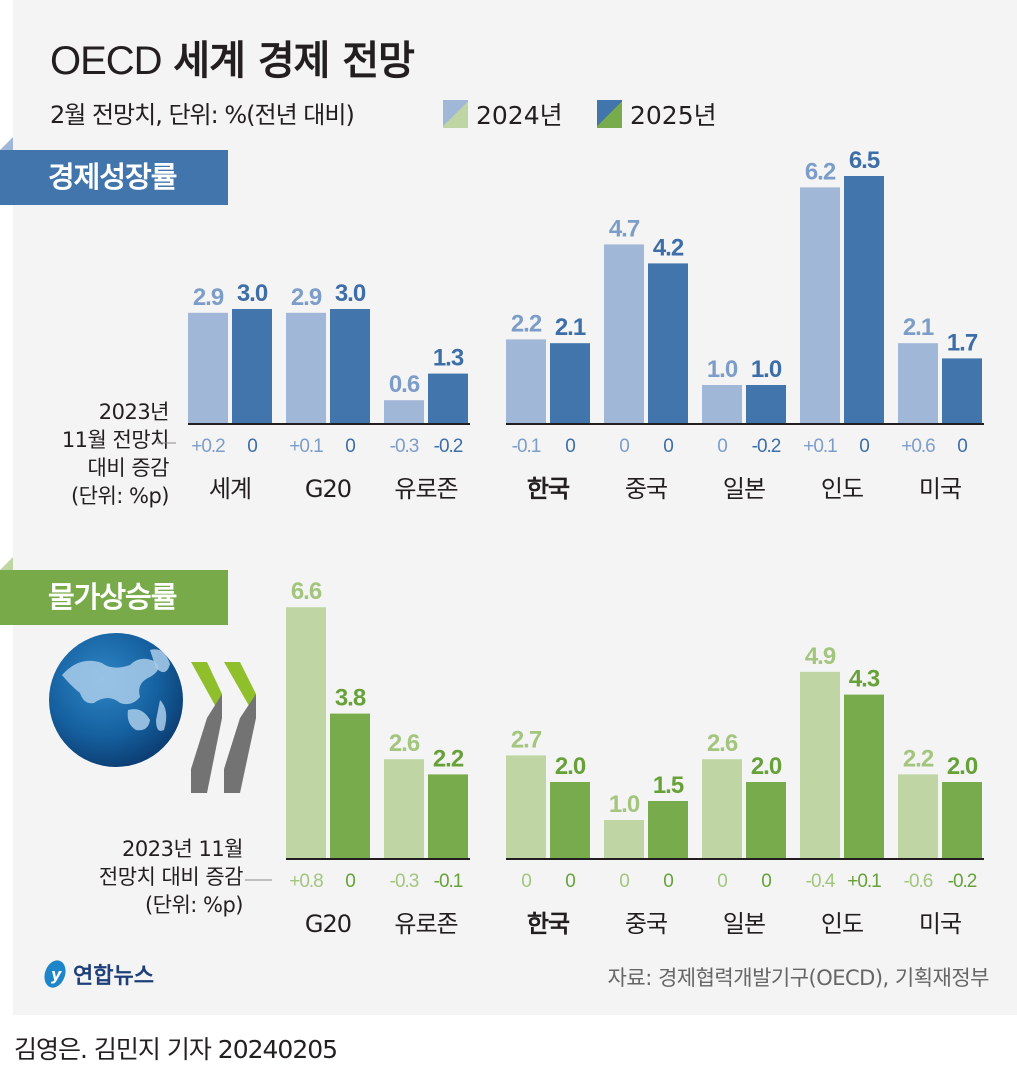 Image resolution: width=1017 pixels, height=1075 pixels. Describe the element at coordinates (350, 698) in the screenshot. I see `inflation-value-label: 3.8` at that location.